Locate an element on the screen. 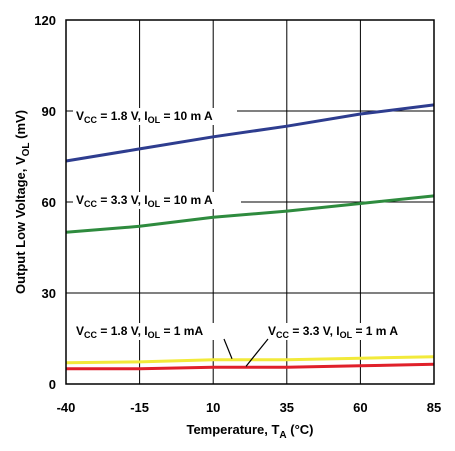 This screenshot has height=451, width=455. y-tick-label: 120 is located at coordinates (45, 20).